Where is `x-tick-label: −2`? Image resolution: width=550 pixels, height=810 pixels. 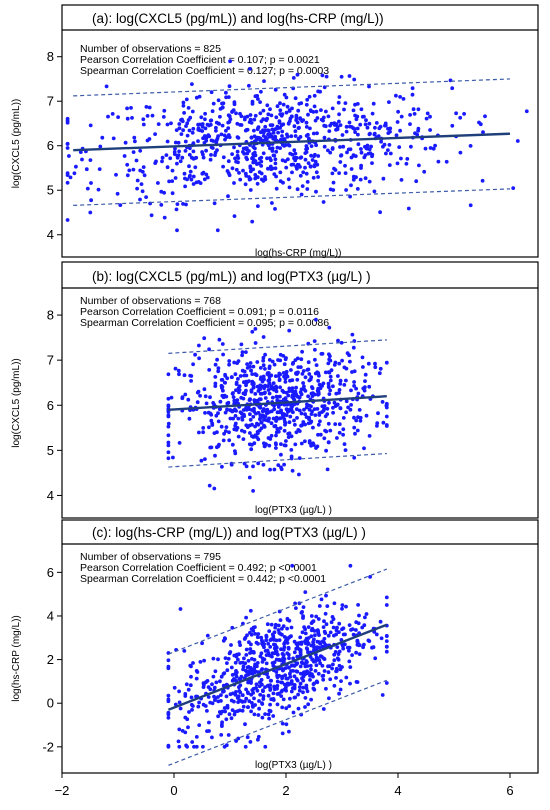 x-tick-label: −2 is located at coordinates (62, 790).